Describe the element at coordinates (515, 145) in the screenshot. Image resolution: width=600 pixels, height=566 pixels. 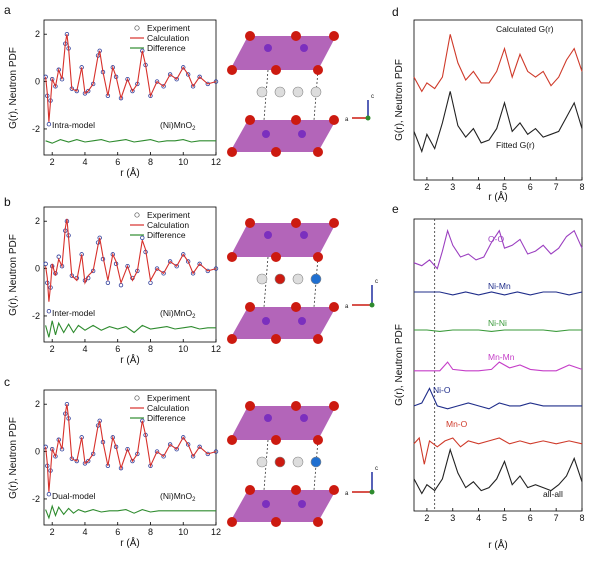
I see `fitted-series-label: Fitted G(r)` at that location.